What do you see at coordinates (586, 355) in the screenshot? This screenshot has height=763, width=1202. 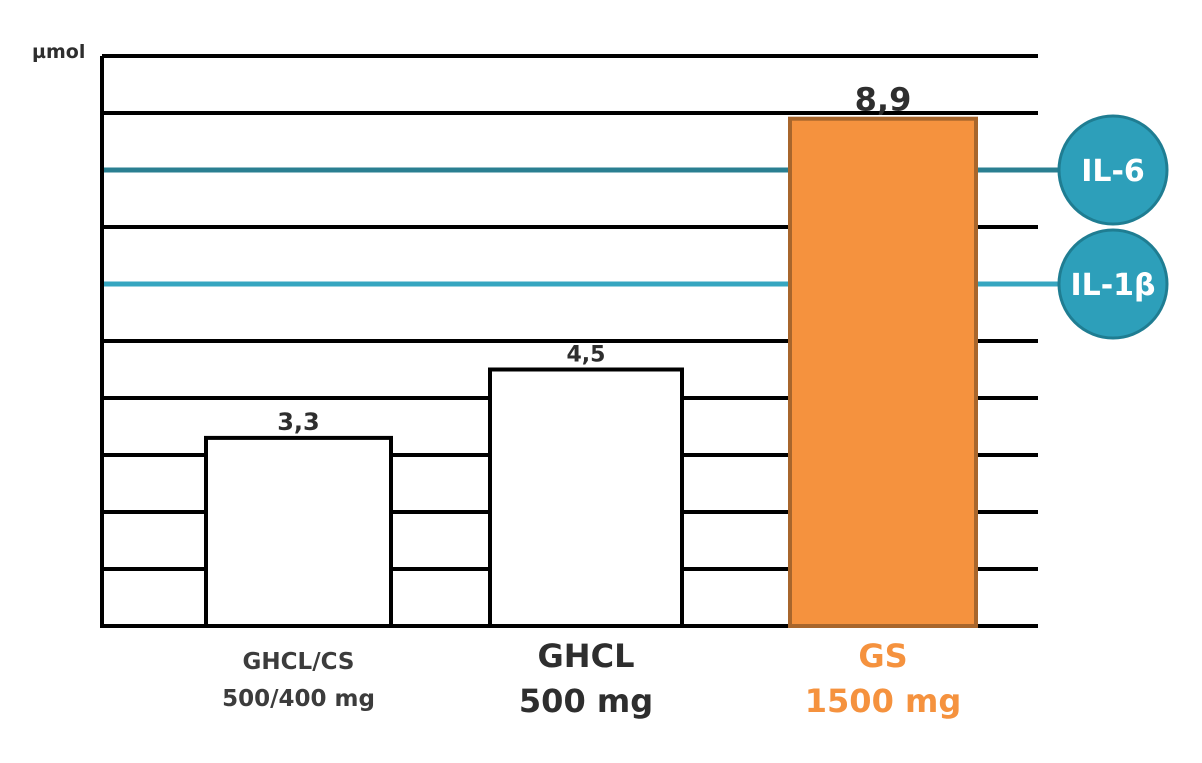 I see `value-label: 4,5` at bounding box center [586, 355].